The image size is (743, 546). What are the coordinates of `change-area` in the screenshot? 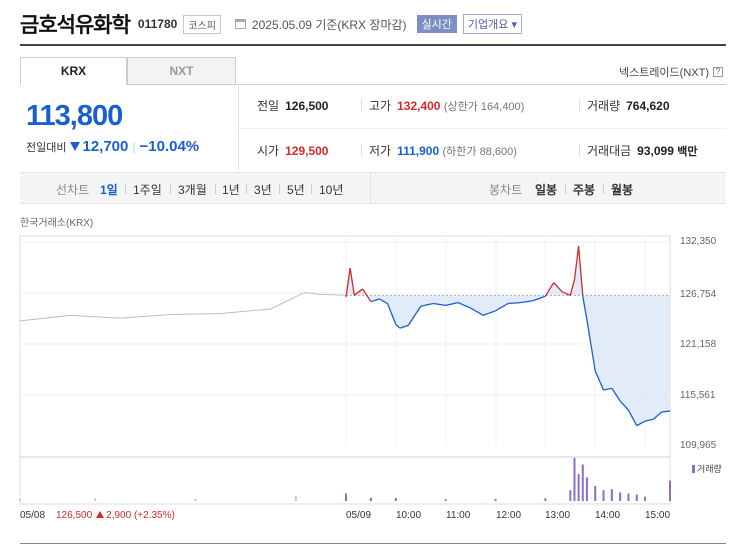 It's located at (508, 336).